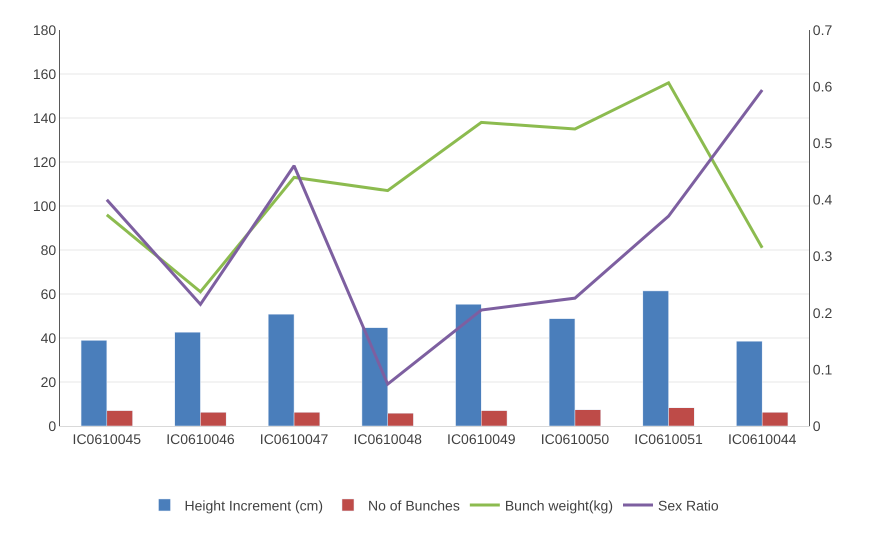  Describe the element at coordinates (200, 438) in the screenshot. I see `x-tick-label: IC0610046` at that location.